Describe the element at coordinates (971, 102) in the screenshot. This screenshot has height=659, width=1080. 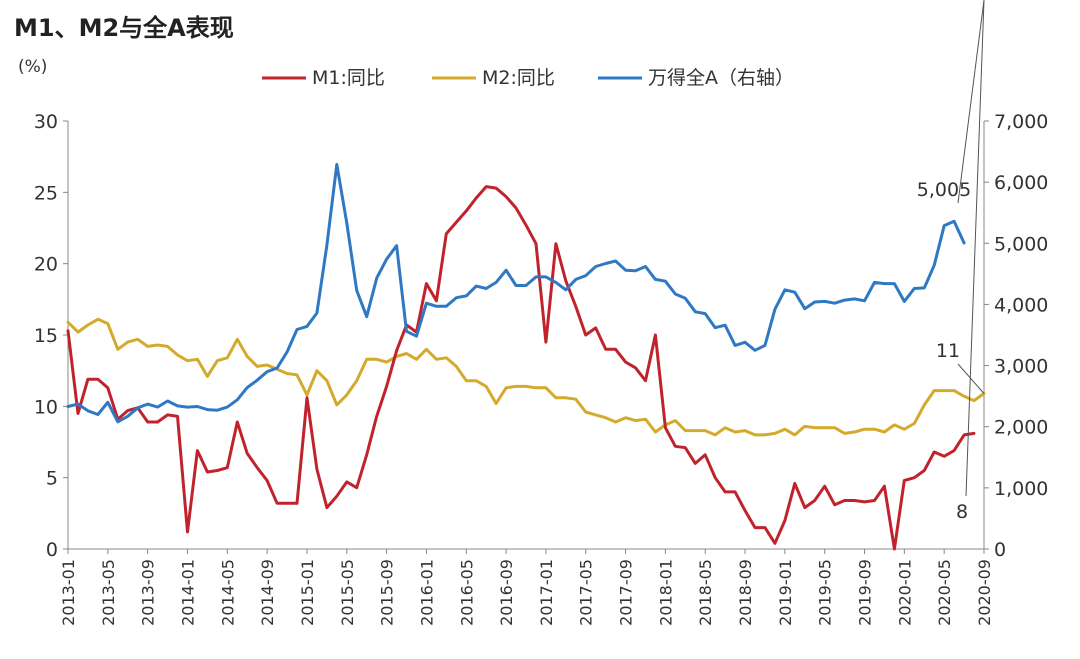
I see `annotation-leader-wind` at that location.